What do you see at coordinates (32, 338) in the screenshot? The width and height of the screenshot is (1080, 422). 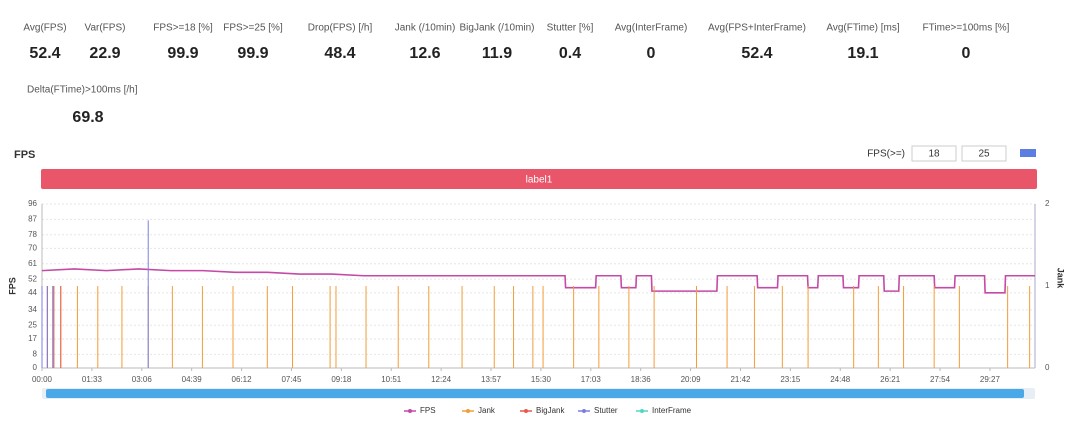 I see `y-tick-label: 17` at bounding box center [32, 338].